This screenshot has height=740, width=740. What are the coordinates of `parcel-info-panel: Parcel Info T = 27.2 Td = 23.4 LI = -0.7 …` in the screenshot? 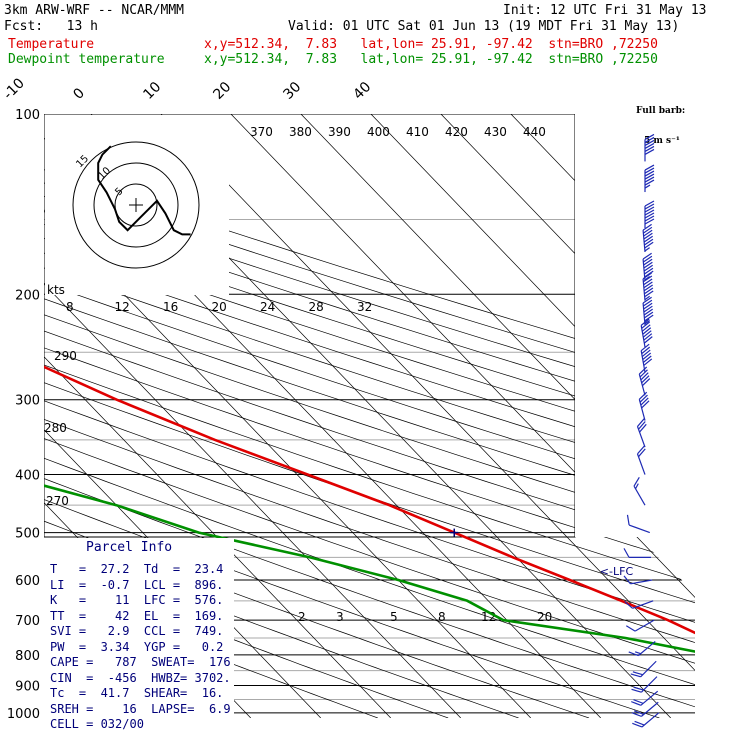 It's located at (139, 634).